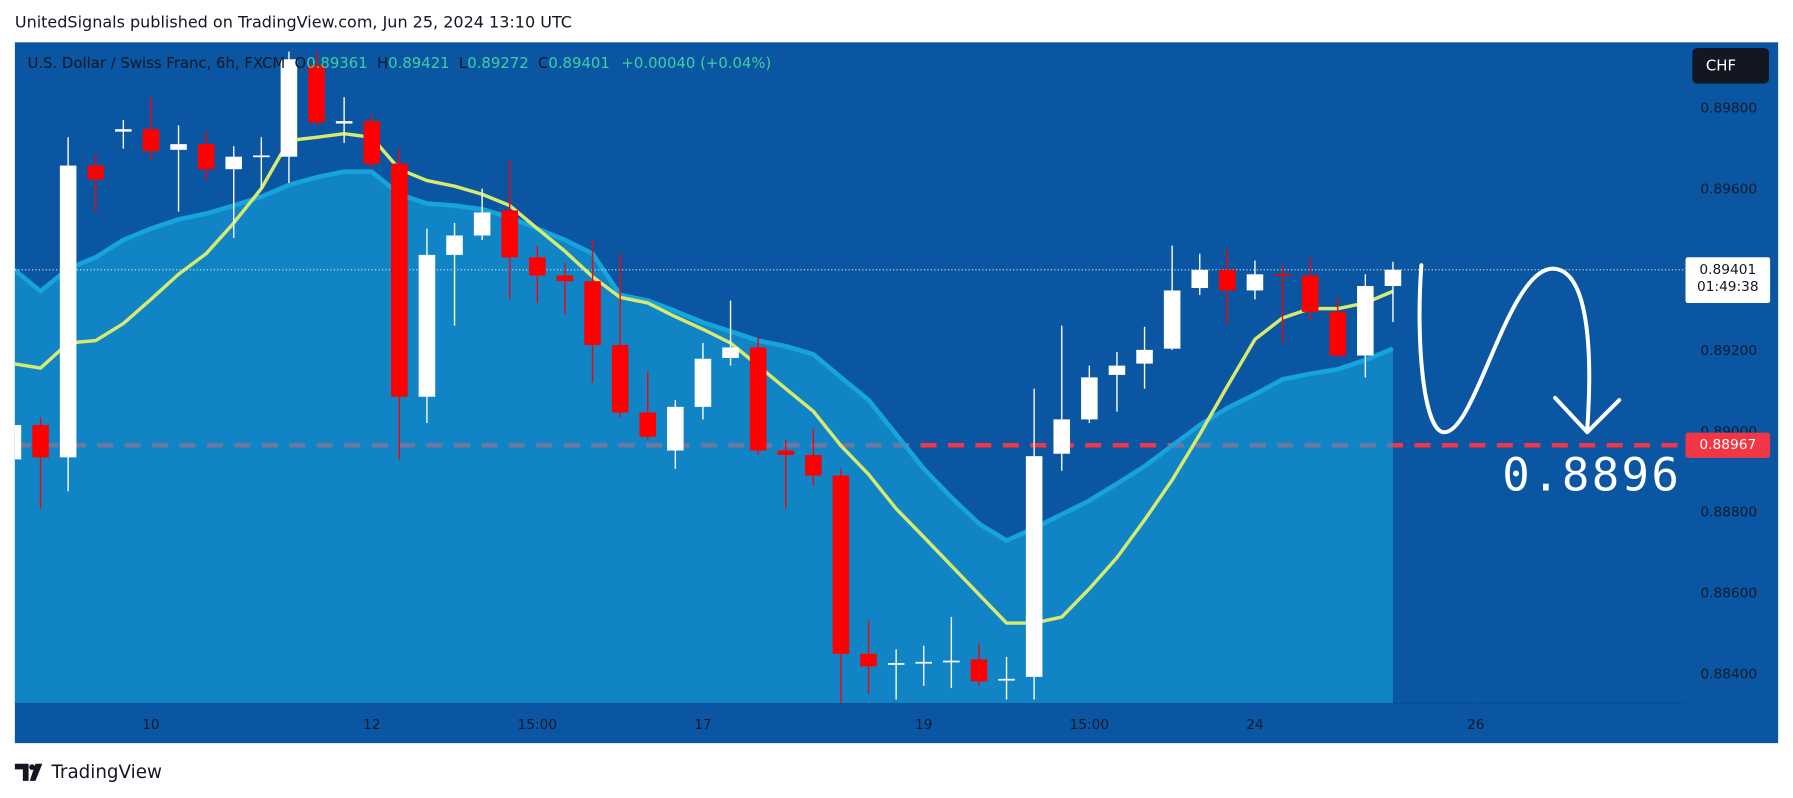  I want to click on brand-icon, so click(28, 772).